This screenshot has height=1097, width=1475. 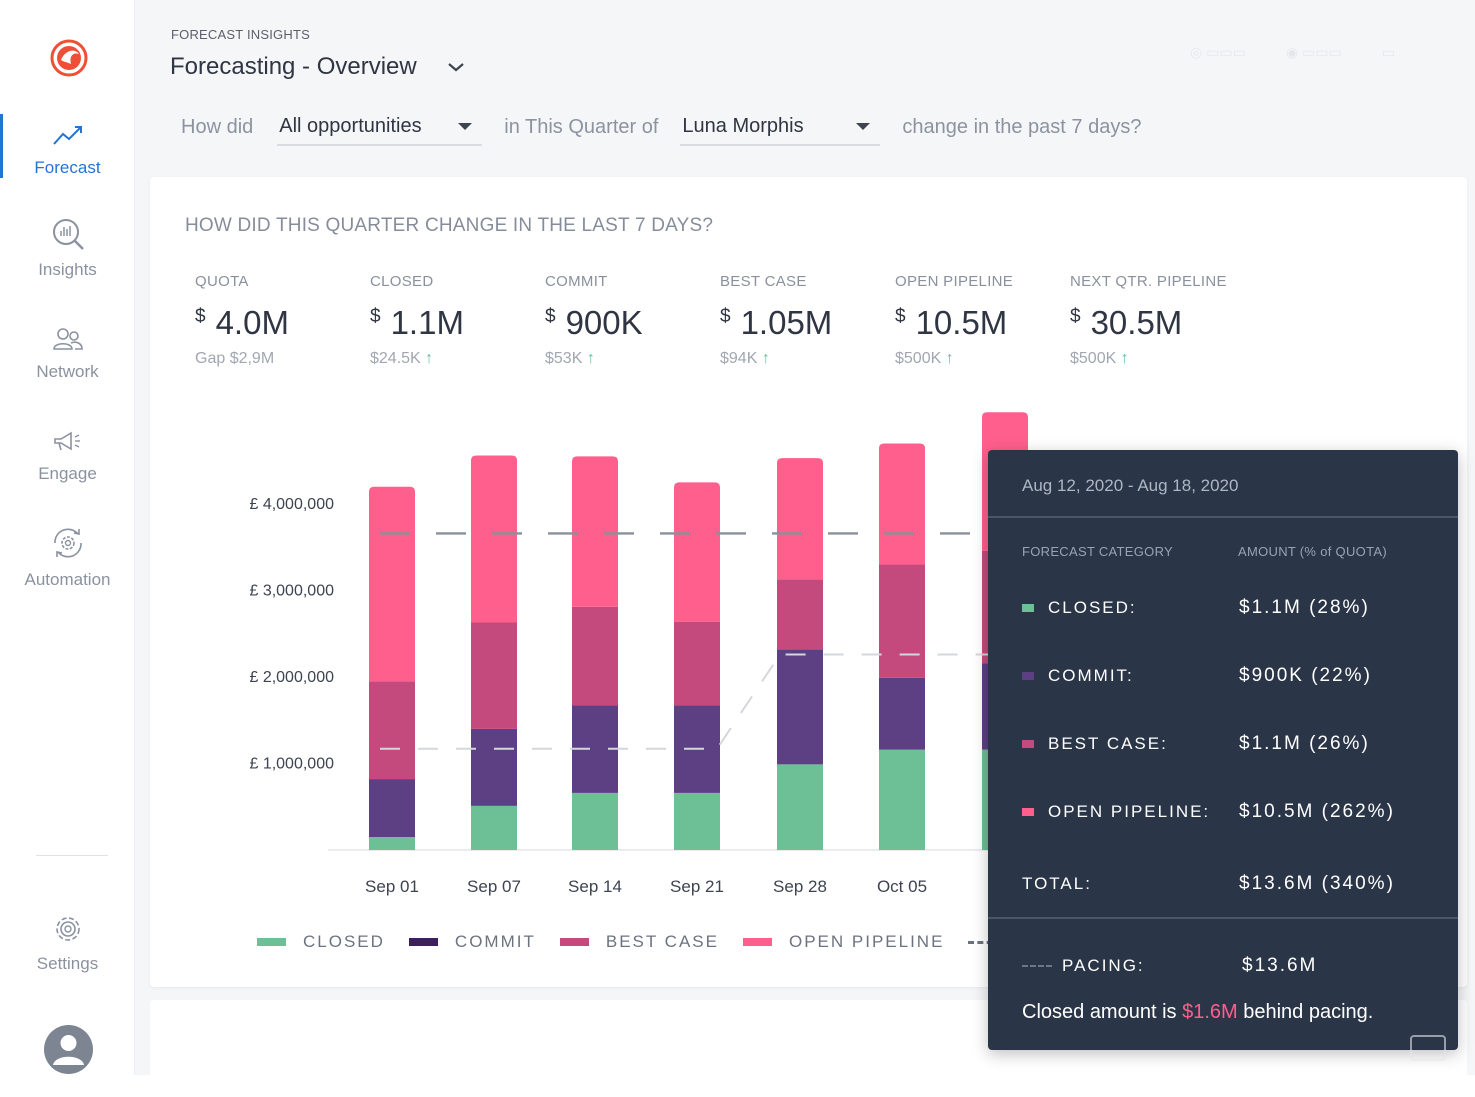 I want to click on sidebar-item-insights: Insights, so click(x=67, y=248).